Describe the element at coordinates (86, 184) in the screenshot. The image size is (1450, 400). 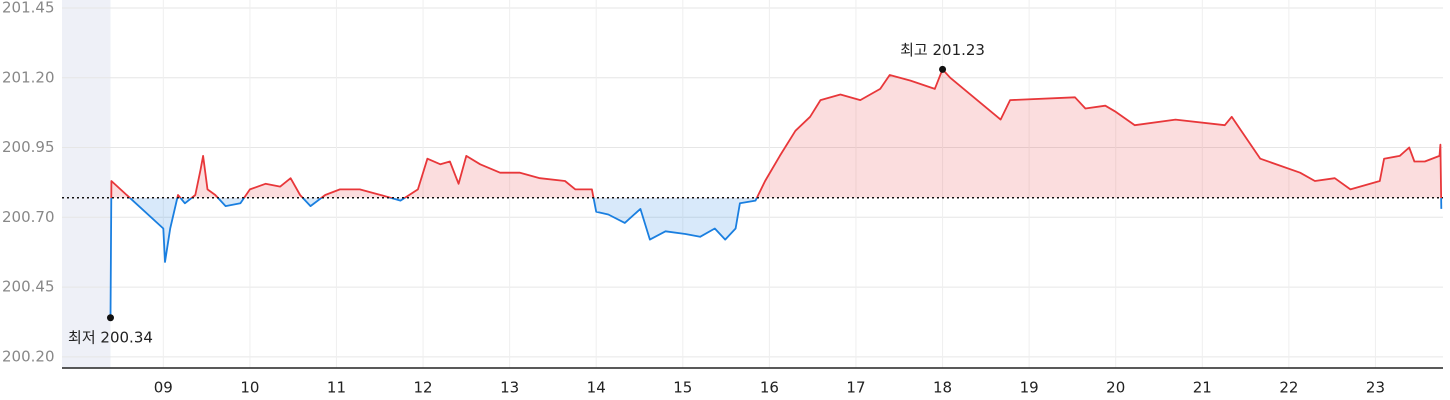
I see `pre-session-band` at that location.